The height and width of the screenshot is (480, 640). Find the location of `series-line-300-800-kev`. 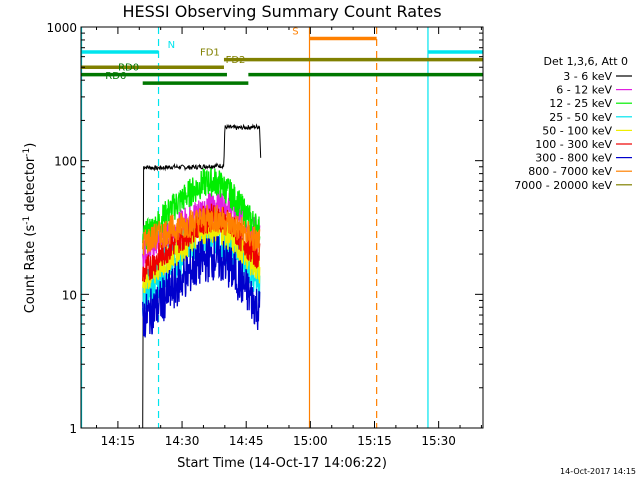

series-line-300-800-kev is located at coordinates (201, 287).